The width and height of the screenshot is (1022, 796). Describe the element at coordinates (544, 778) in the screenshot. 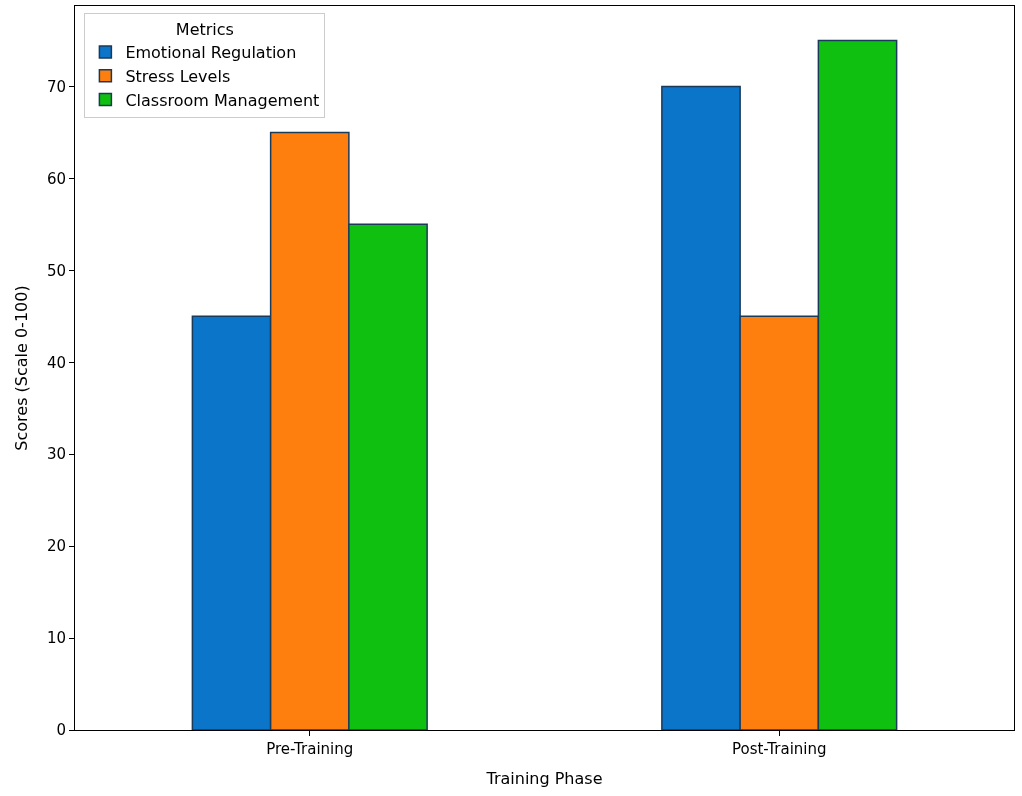

I see `x-axis-title: Training Phase` at that location.